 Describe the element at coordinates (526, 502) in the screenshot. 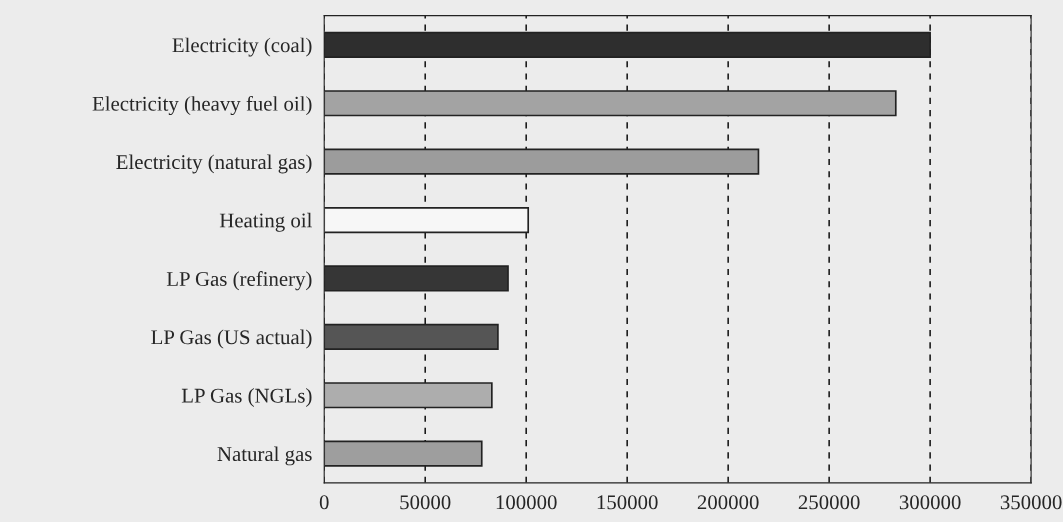

I see `x-tick-label: 100000` at that location.